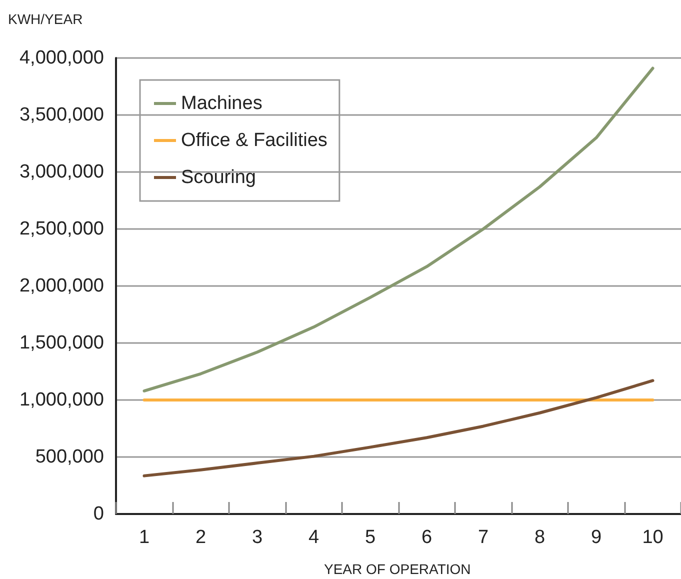 The image size is (681, 579). Describe the element at coordinates (426, 537) in the screenshot. I see `x-tick-label: 6` at that location.